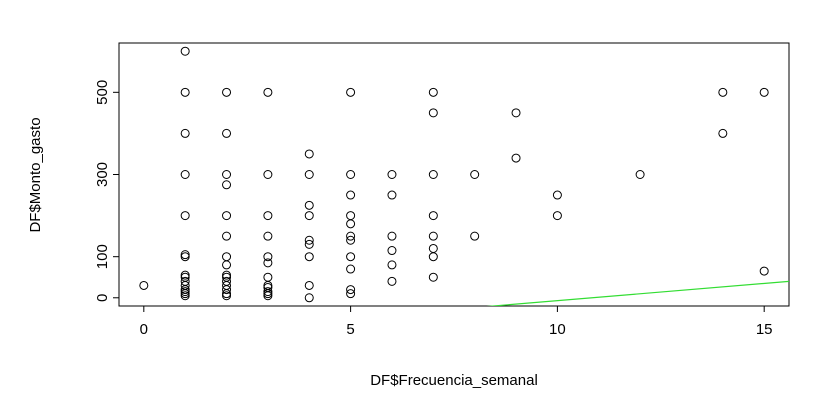 The image size is (828, 400). I want to click on x-tick-label: 10, so click(557, 329).